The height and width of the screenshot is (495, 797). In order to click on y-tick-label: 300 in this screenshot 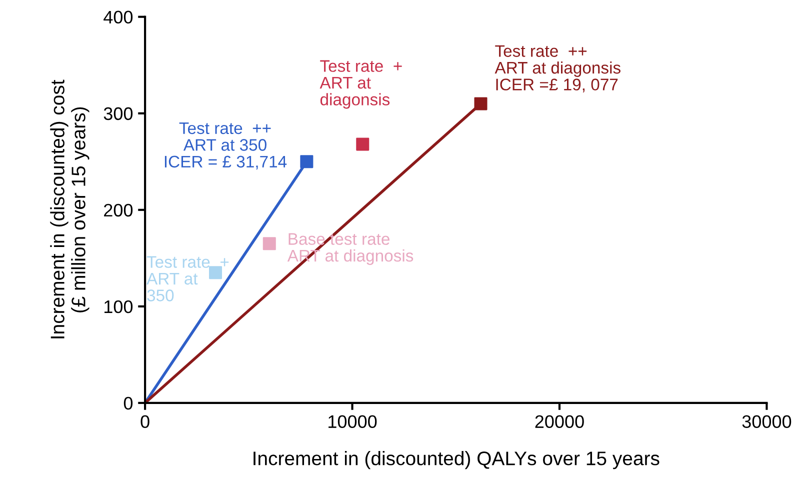, I will do `click(118, 113)`.